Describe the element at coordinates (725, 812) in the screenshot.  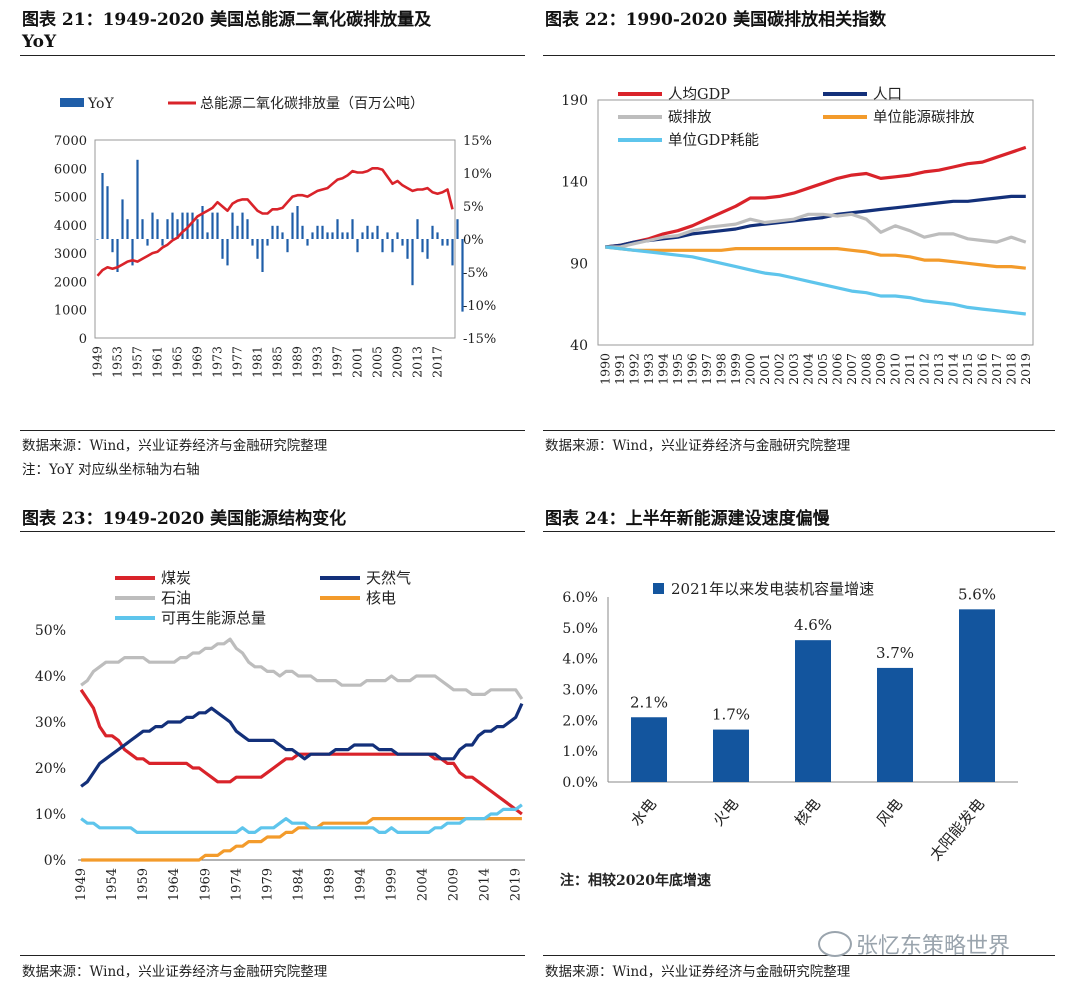
I see `x-tick-1: 火电` at that location.